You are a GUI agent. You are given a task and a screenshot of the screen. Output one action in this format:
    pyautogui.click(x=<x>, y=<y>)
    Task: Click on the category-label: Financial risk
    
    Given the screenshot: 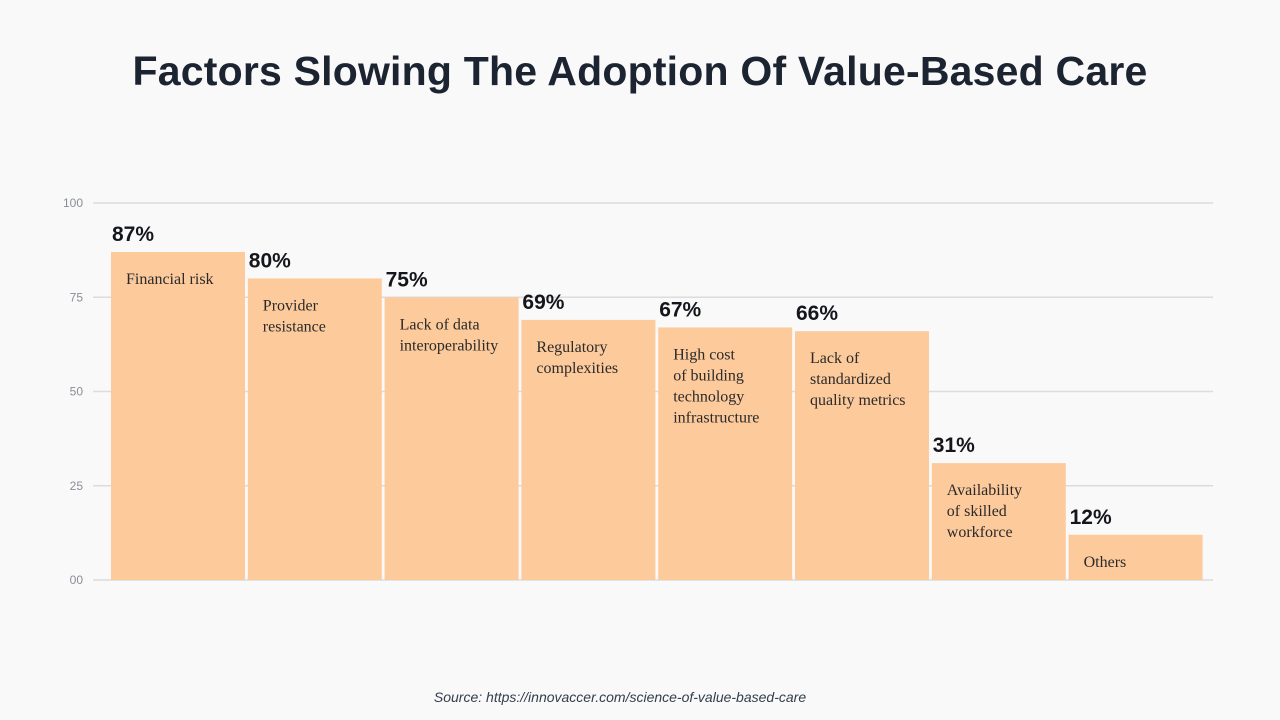 What is the action you would take?
    pyautogui.click(x=170, y=279)
    